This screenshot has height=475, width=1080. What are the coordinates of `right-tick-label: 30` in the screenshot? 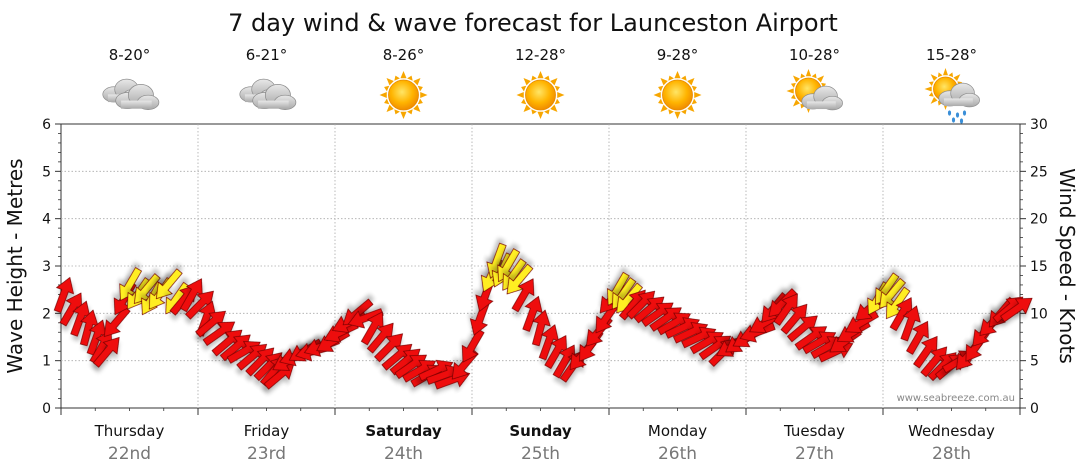 It's located at (1039, 125).